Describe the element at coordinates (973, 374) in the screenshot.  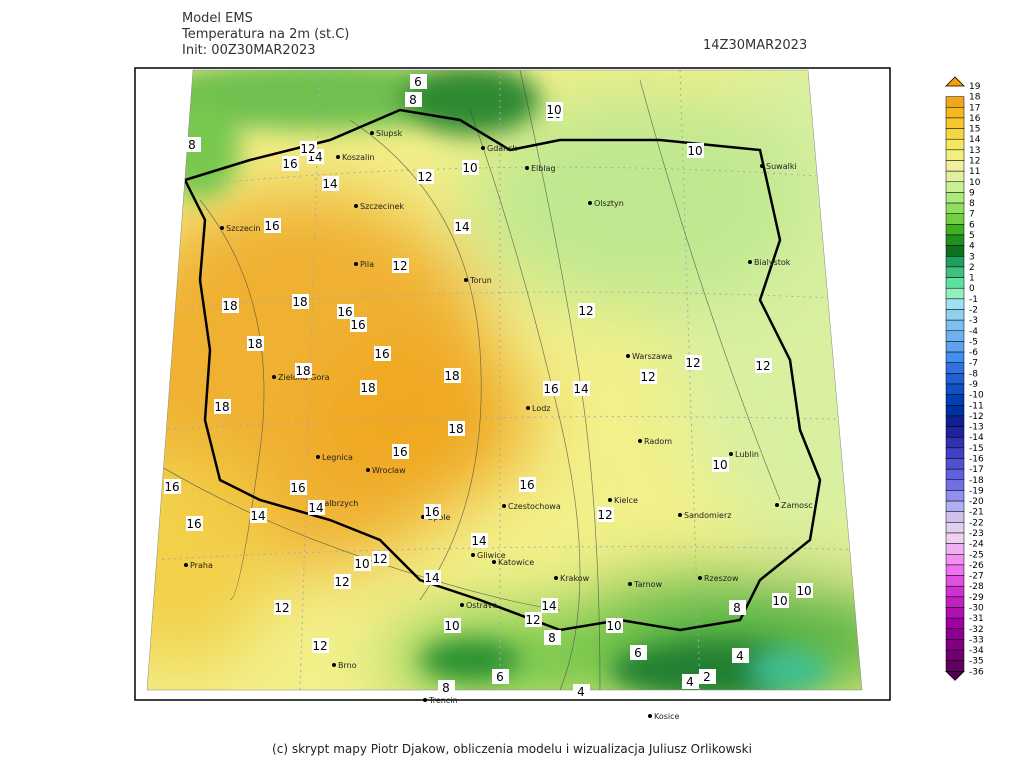
I see `legend-label: -8` at that location.